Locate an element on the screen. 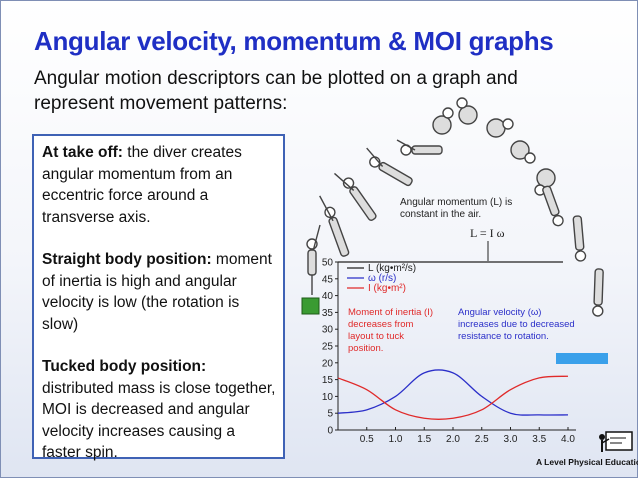 The height and width of the screenshot is (478, 638). x-tick-label: 1.5 is located at coordinates (424, 439).